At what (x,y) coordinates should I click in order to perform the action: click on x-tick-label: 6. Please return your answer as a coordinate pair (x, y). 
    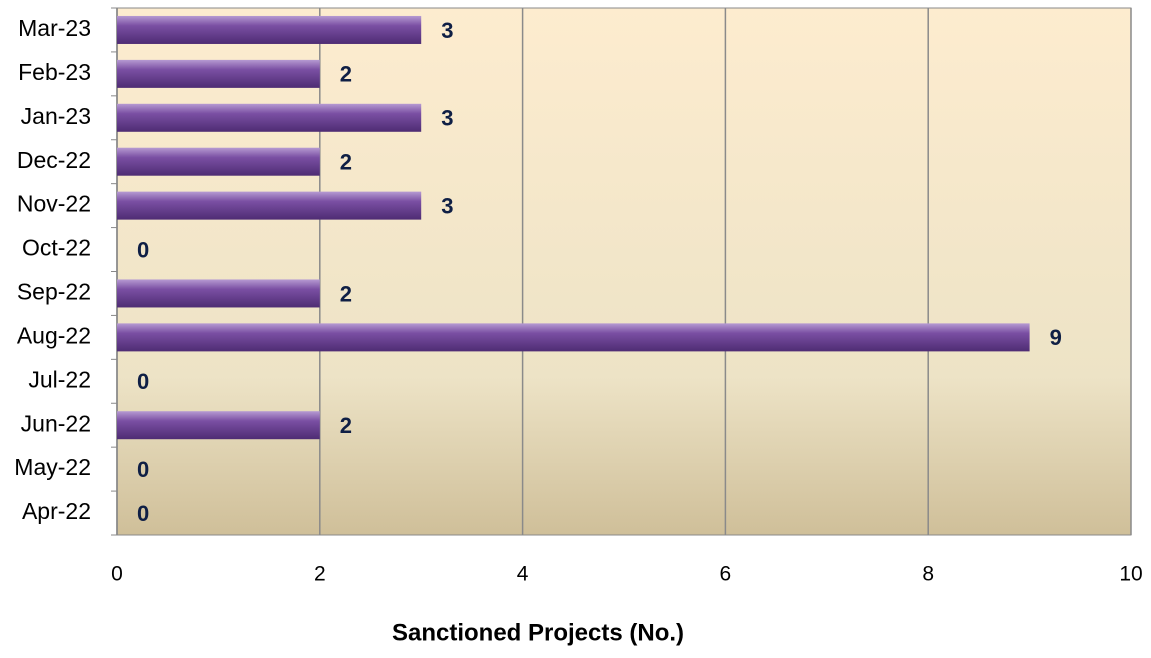
    Looking at the image, I should click on (726, 574).